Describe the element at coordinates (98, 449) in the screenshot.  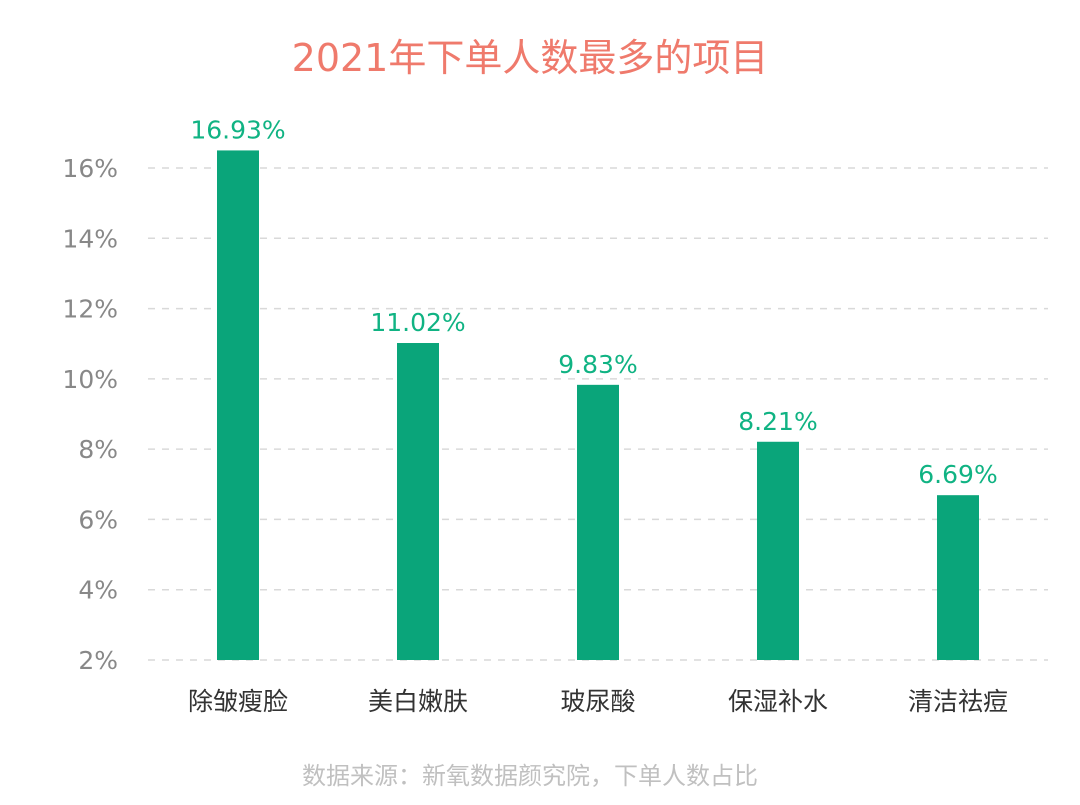
I see `y-tick-label: 8%` at that location.